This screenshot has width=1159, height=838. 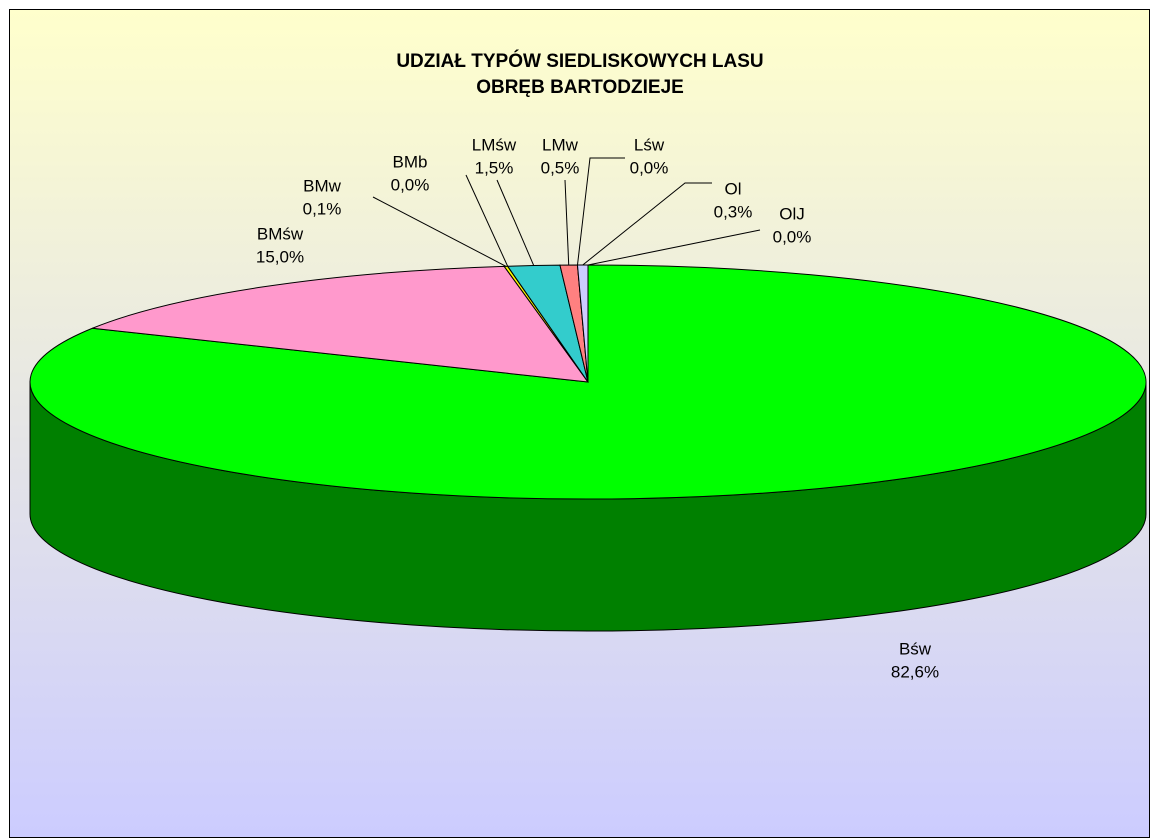 What do you see at coordinates (649, 144) in the screenshot?
I see `slice-label: Lśw` at bounding box center [649, 144].